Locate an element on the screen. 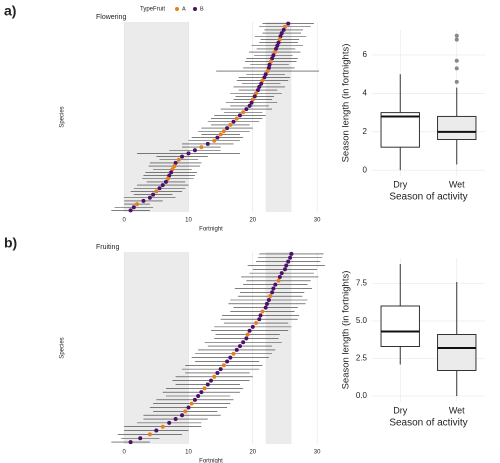 Image resolution: width=500 pixels, height=463 pixels. y-tick-label: 5.0 is located at coordinates (362, 320).